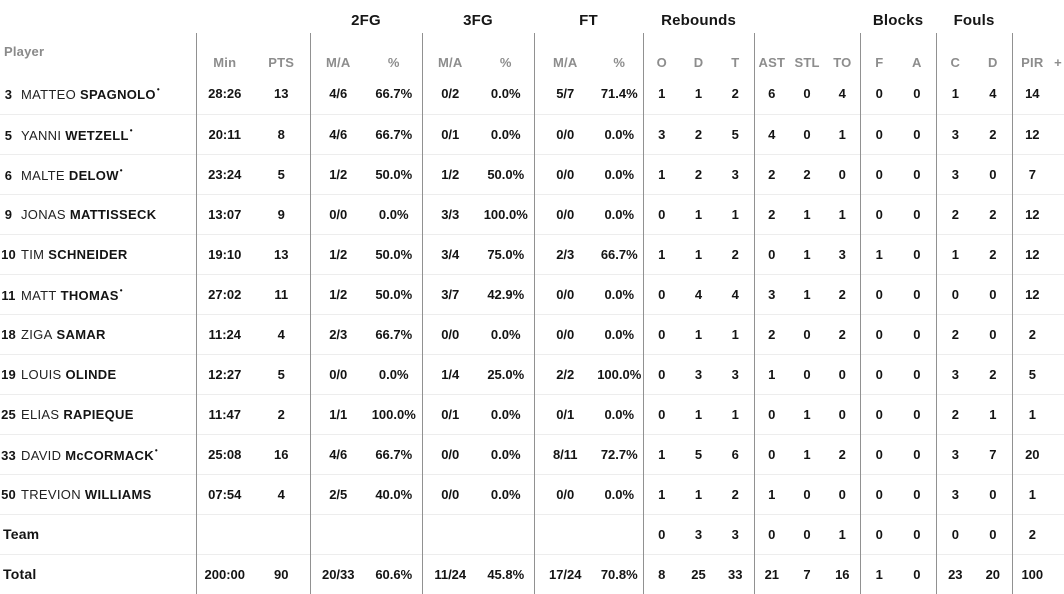 The height and width of the screenshot is (594, 1064). Describe the element at coordinates (449, 213) in the screenshot. I see `stat-fg3_ma: 3/3` at that location.